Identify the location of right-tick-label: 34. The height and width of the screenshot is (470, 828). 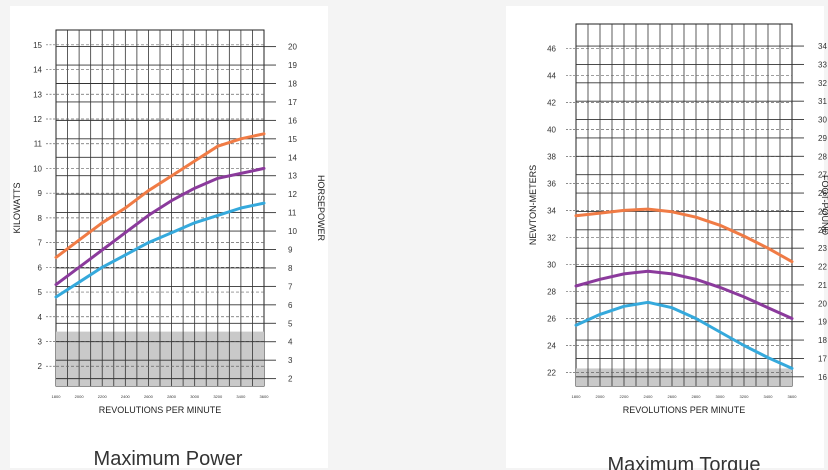
(822, 46).